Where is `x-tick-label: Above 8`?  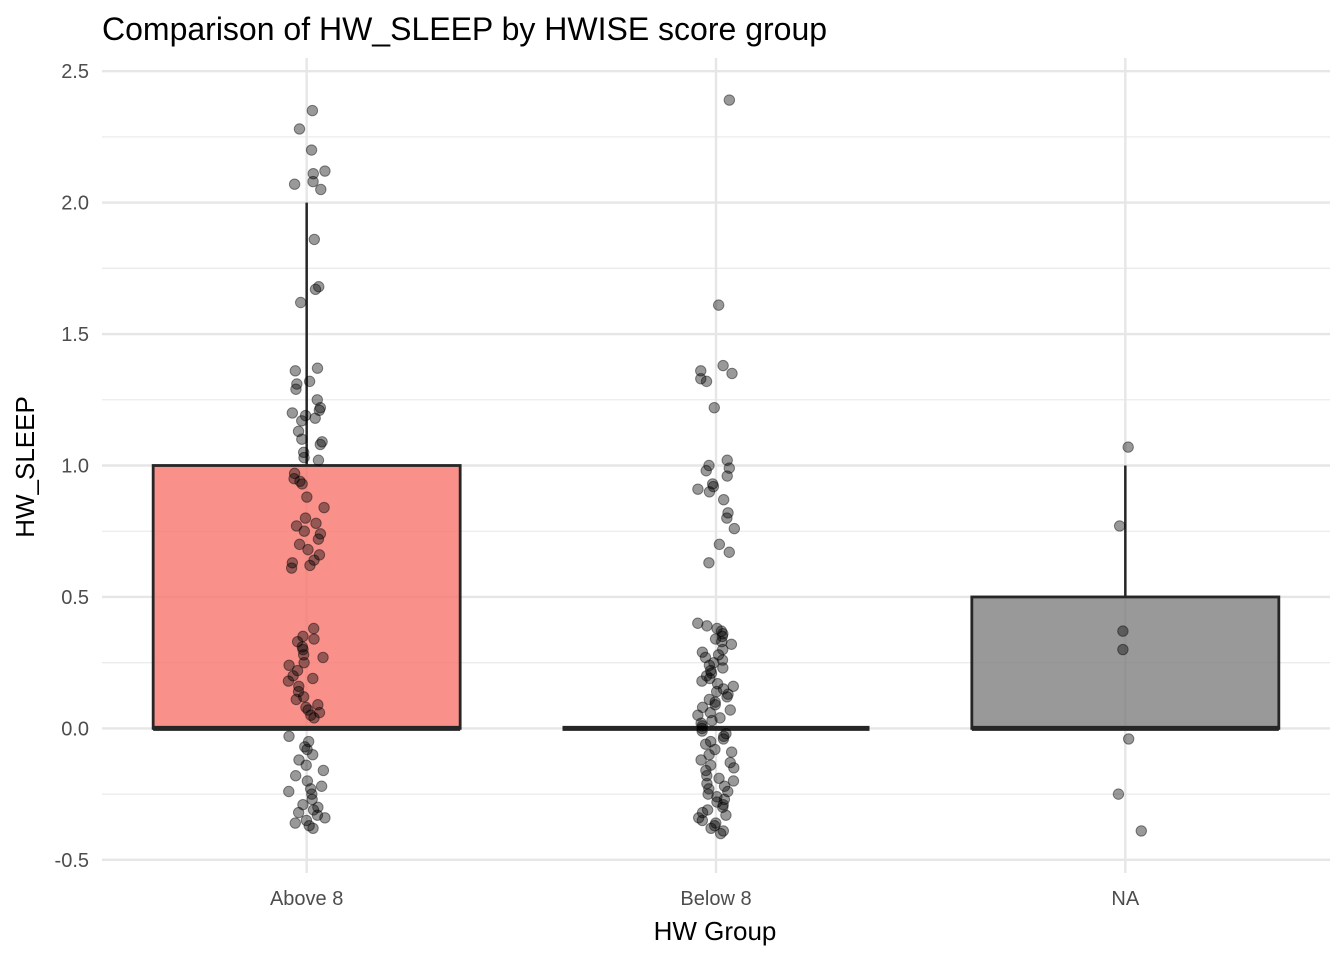 x-tick-label: Above 8 is located at coordinates (306, 899).